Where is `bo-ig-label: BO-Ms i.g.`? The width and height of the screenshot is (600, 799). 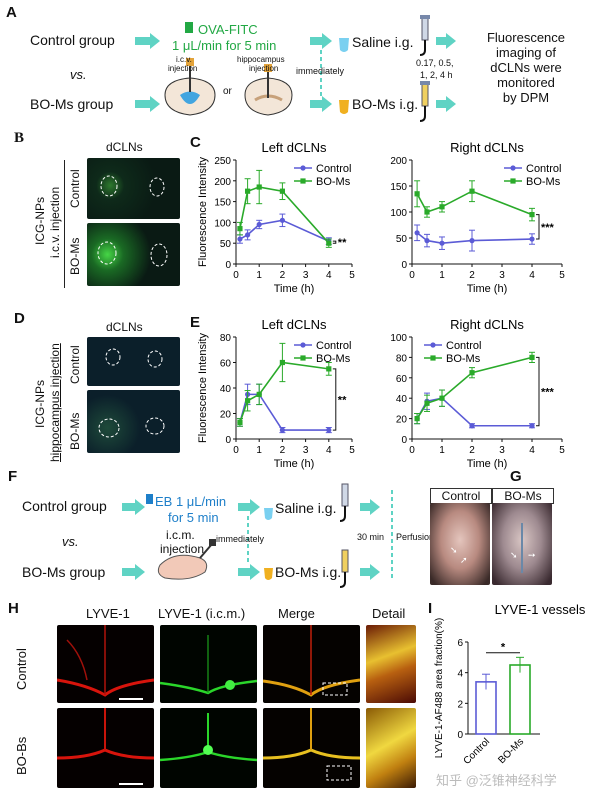
bo-ig-label: BO-Ms i.g. is located at coordinates (385, 104).